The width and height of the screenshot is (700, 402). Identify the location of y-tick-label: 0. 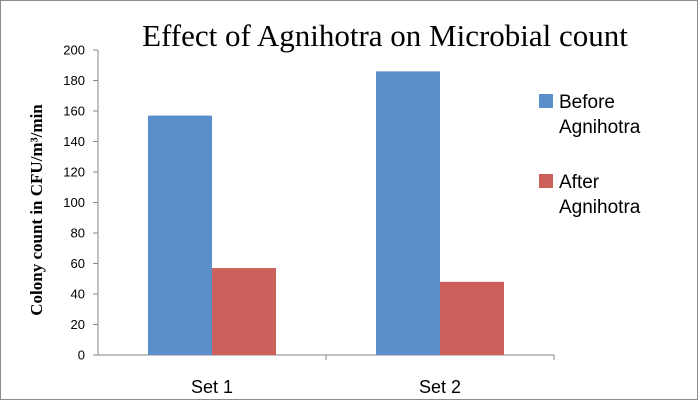
(81, 355).